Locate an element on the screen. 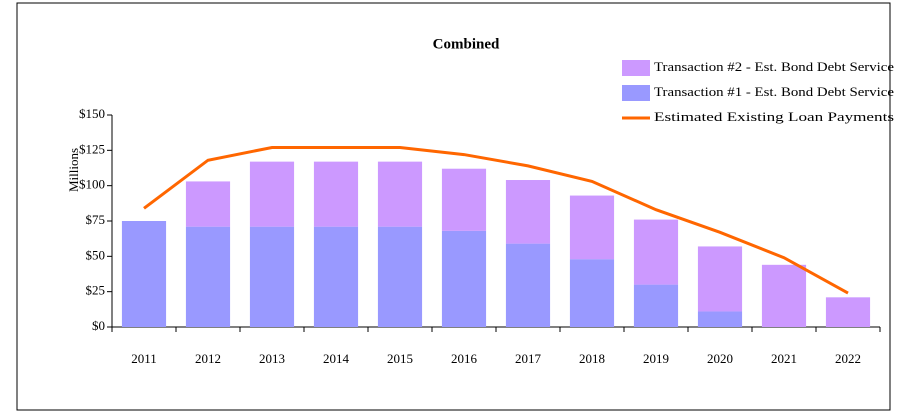 This screenshot has width=905, height=418. x-tick-label: 2013 is located at coordinates (272, 358).